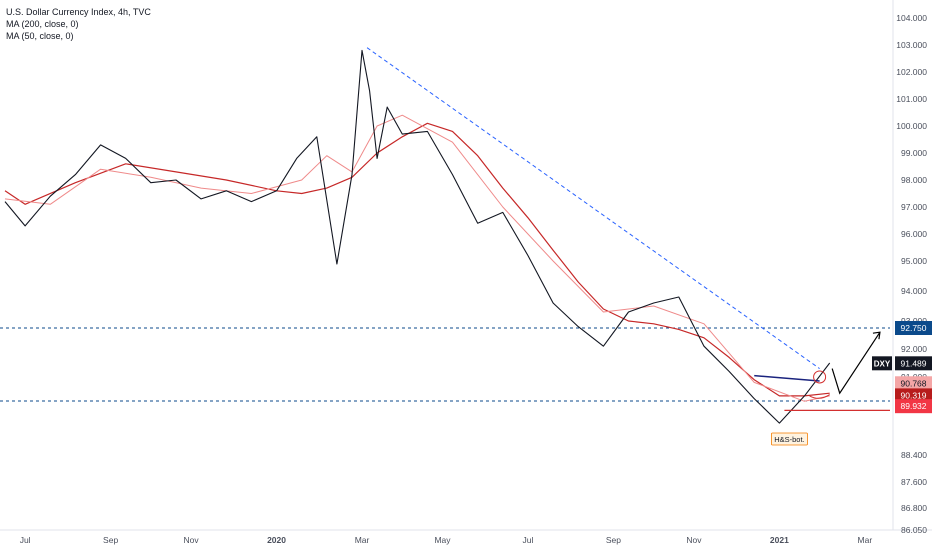 Image resolution: width=932 pixels, height=555 pixels. I want to click on series-price-badge-text: 91.489, so click(914, 363).